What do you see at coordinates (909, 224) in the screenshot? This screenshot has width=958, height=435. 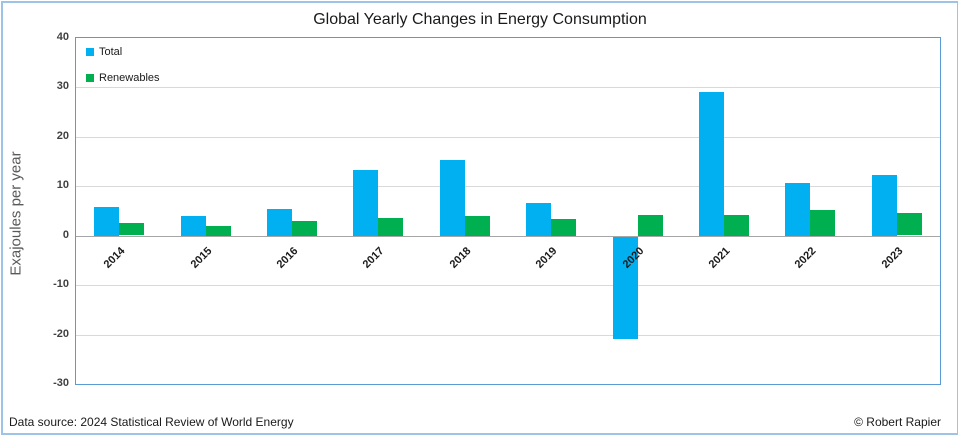 I see `bar-renewables-2023` at bounding box center [909, 224].